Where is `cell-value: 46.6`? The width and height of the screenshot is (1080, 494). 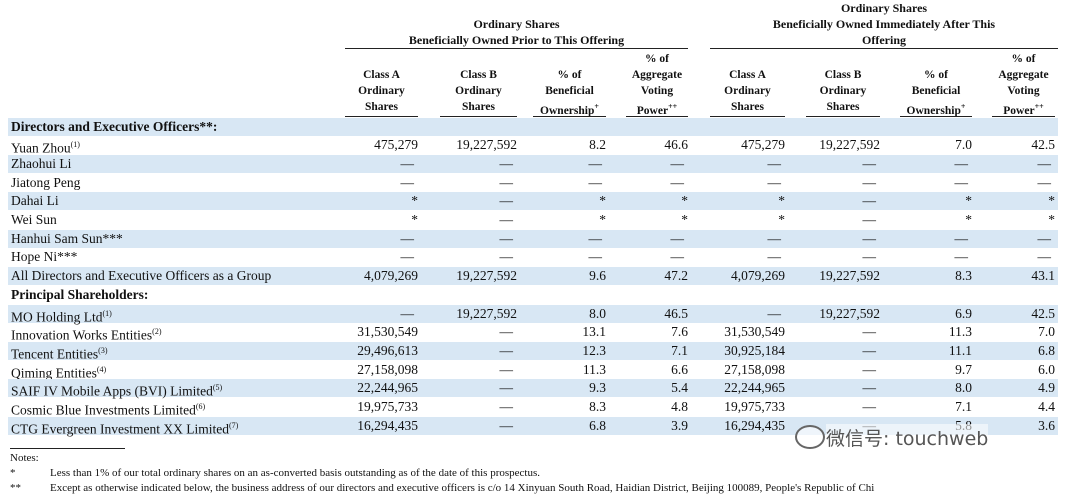
cell-value: 46.6 is located at coordinates (676, 145).